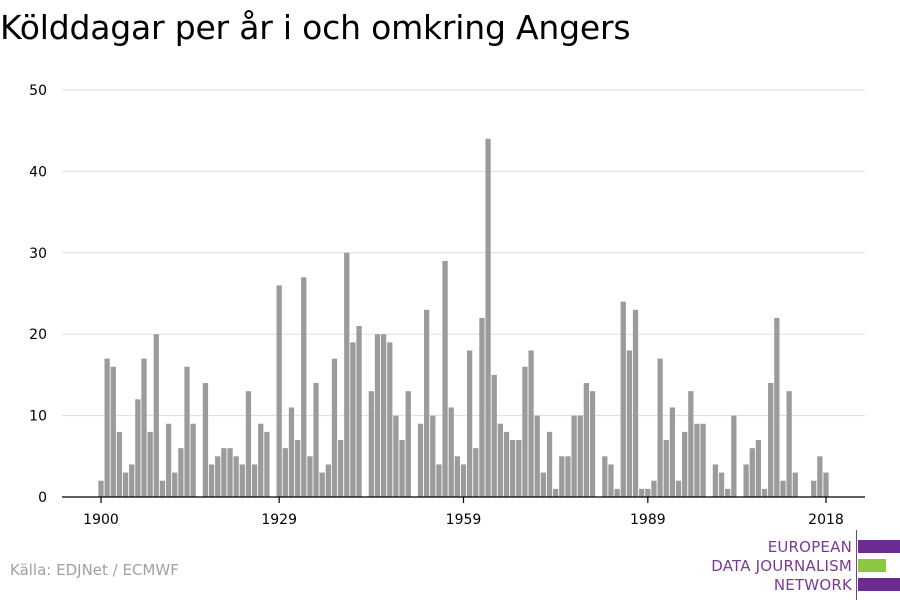 Image resolution: width=900 pixels, height=600 pixels. Describe the element at coordinates (38, 335) in the screenshot. I see `y-tick-label: 20` at that location.